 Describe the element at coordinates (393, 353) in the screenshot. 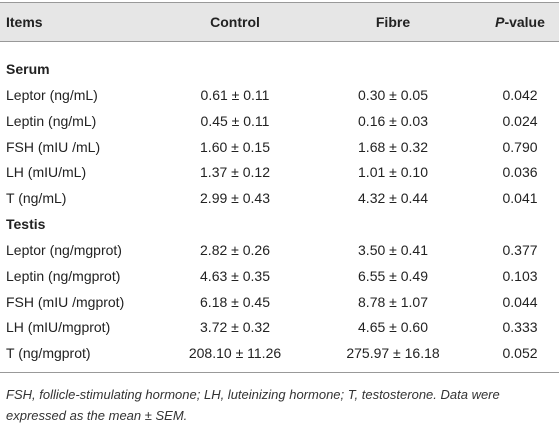

I see `value-cell: 275.97 ± 16.18` at that location.